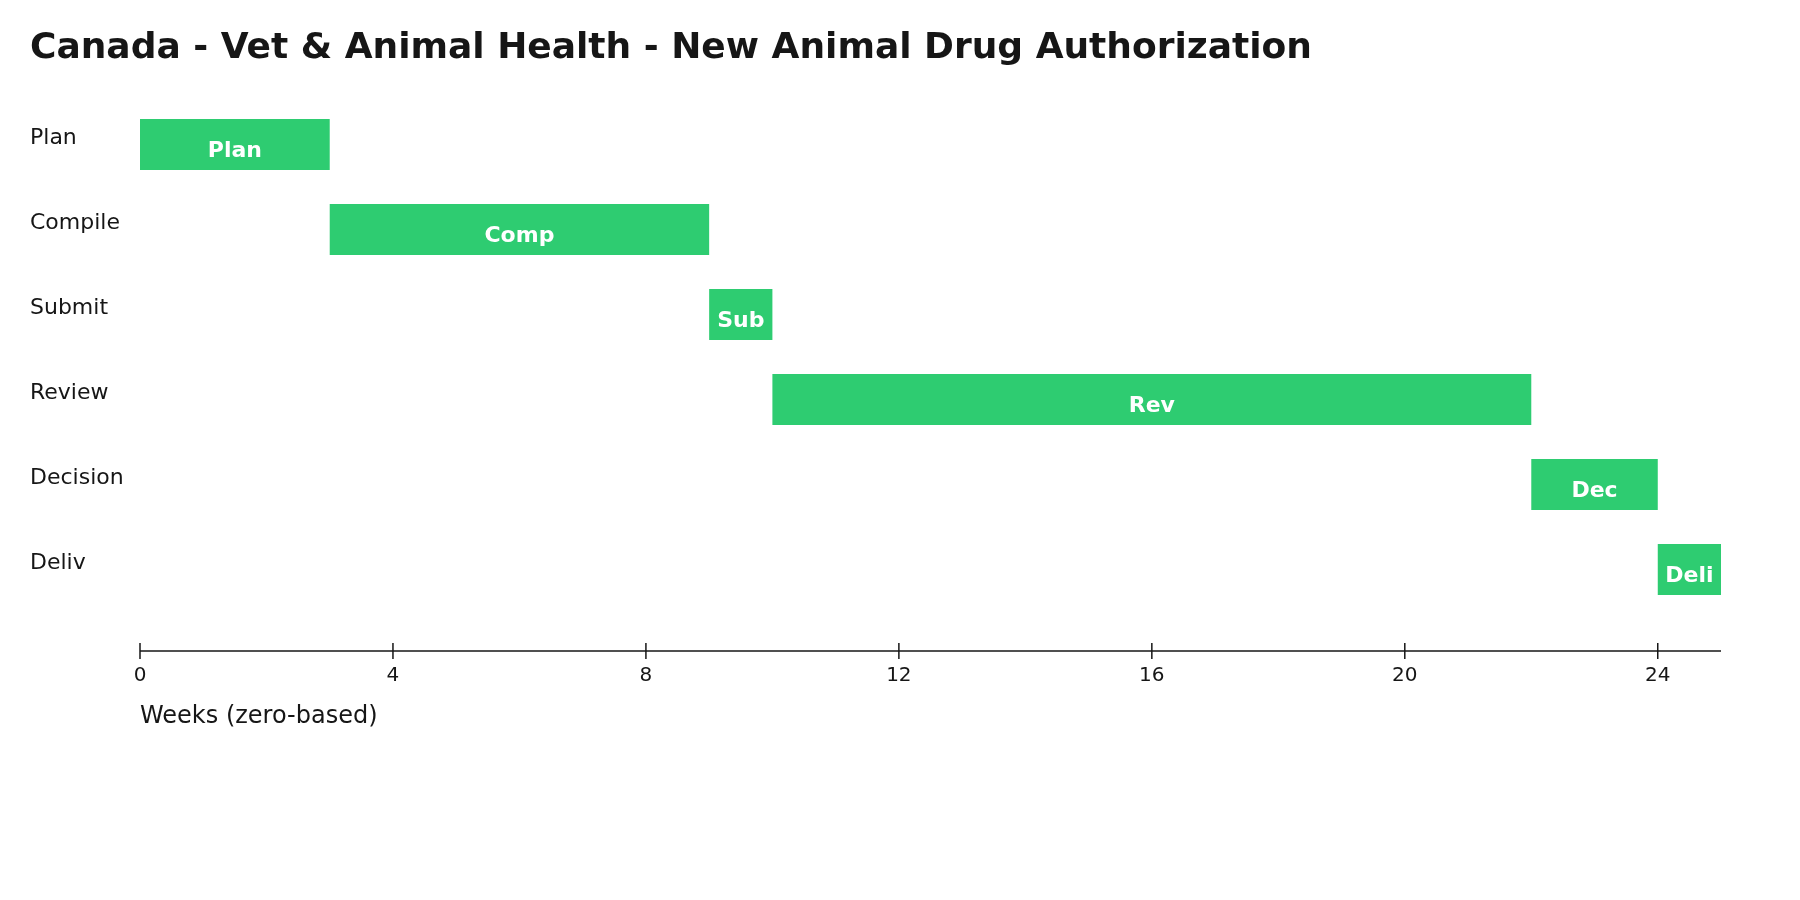  Describe the element at coordinates (69, 306) in the screenshot. I see `y-tick-label: Submit` at that location.